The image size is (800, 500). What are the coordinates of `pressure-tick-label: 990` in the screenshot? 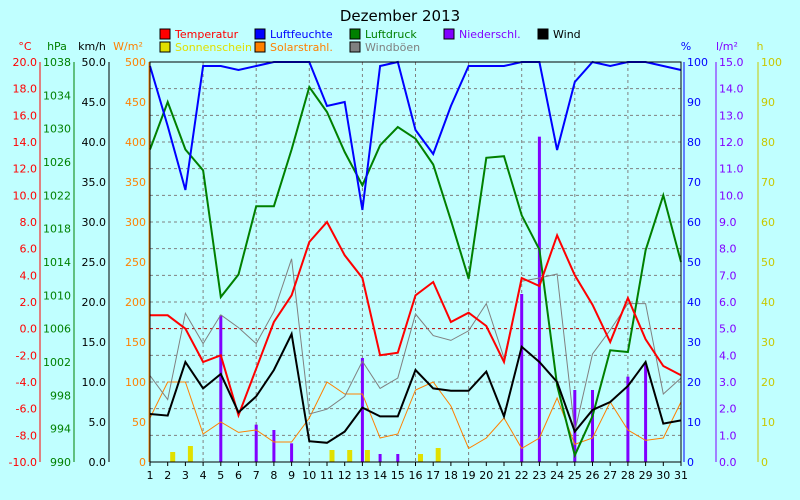 It's located at (60, 462).